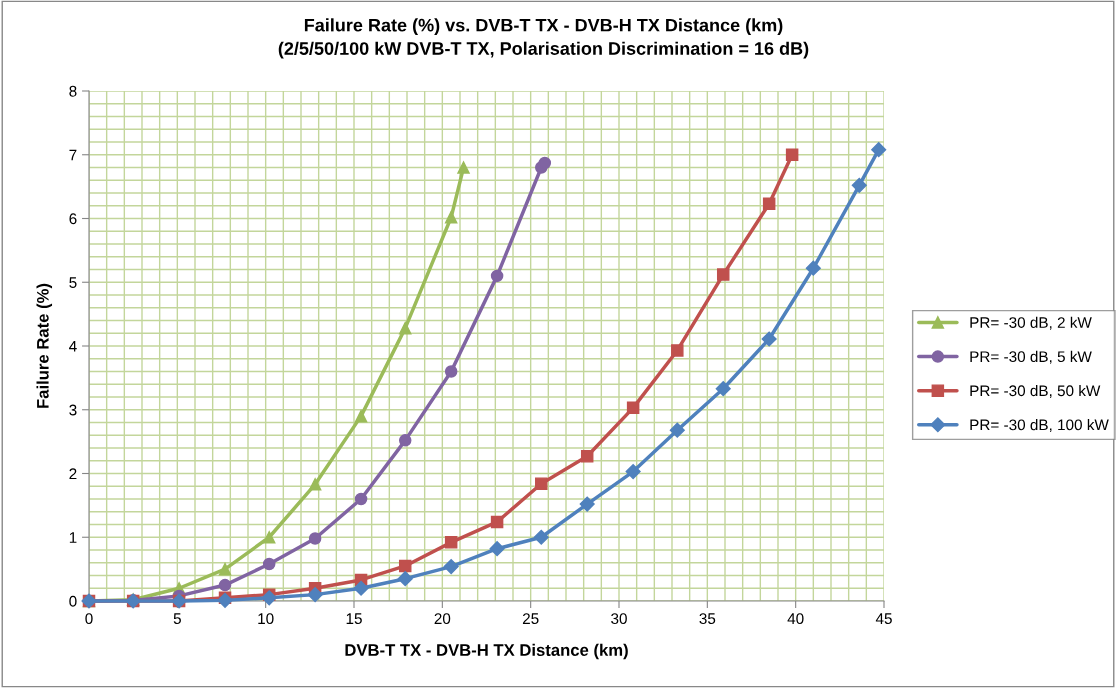 The width and height of the screenshot is (1116, 688). What do you see at coordinates (73, 601) in the screenshot?
I see `y-tick-label: 0` at bounding box center [73, 601].